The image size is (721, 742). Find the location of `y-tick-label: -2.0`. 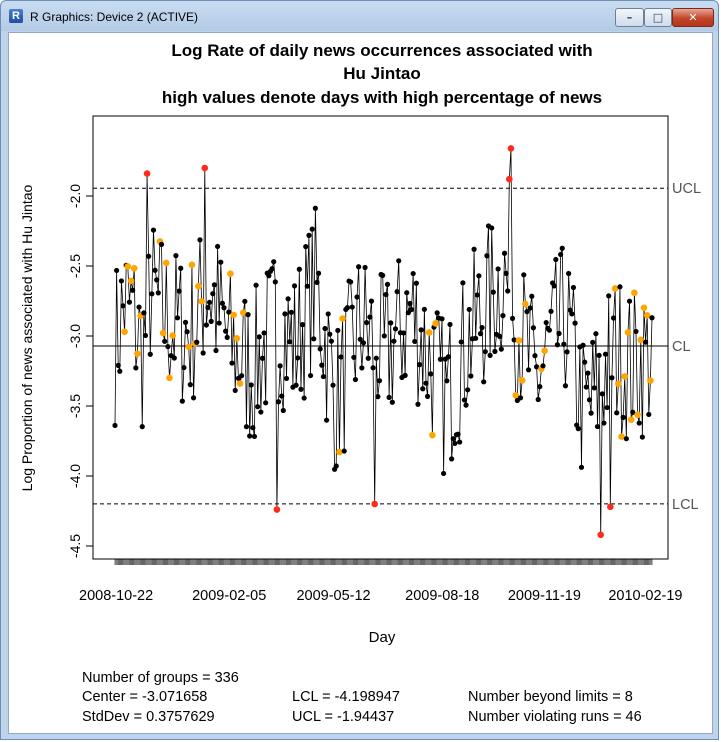

y-tick-label: -2.0 is located at coordinates (75, 196).